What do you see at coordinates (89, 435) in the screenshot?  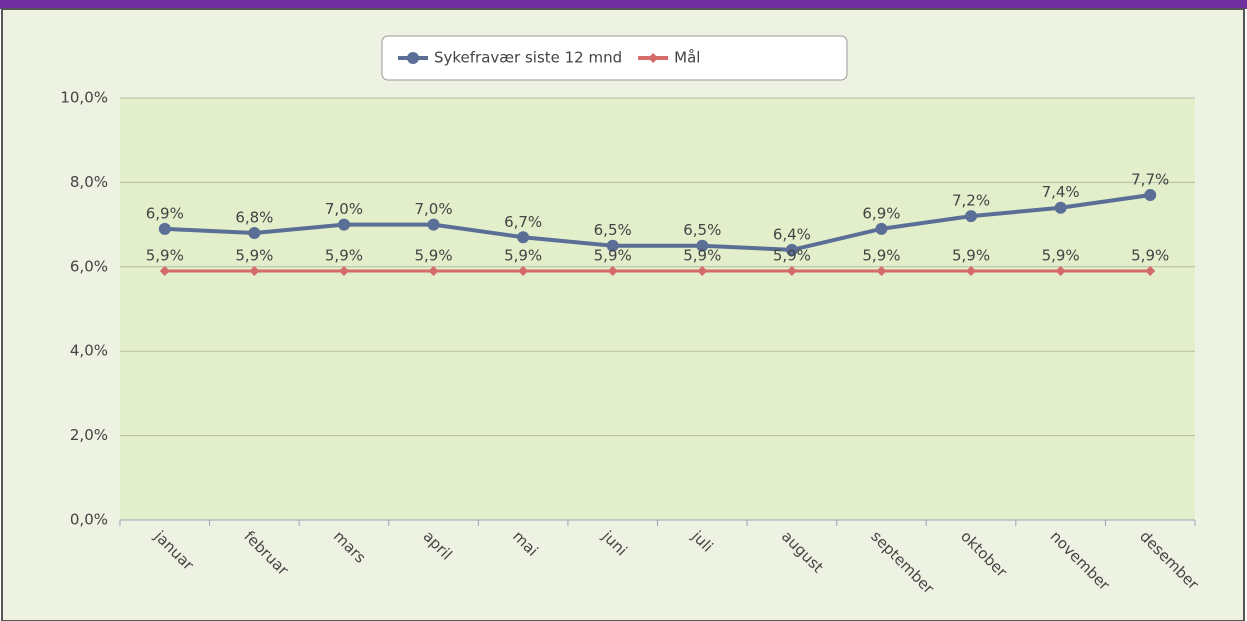 I see `y-tick-label: 2,0%` at bounding box center [89, 435].